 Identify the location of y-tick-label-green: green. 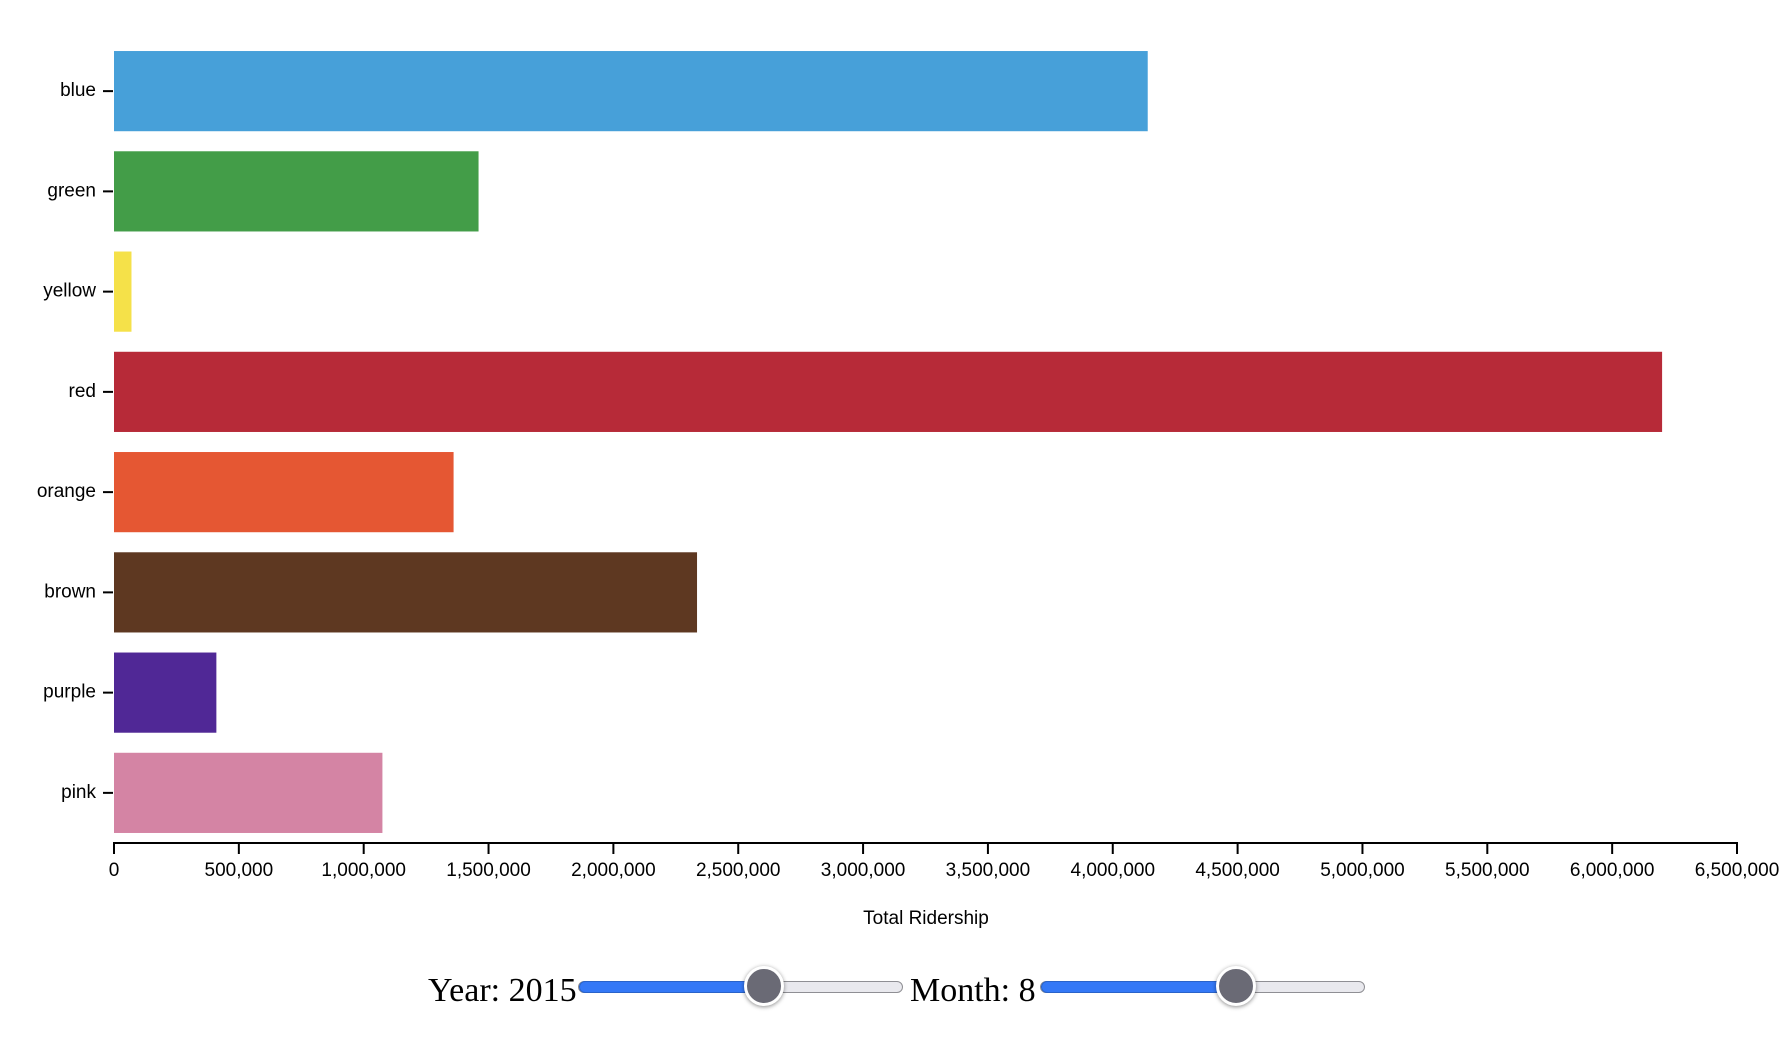
(71, 190).